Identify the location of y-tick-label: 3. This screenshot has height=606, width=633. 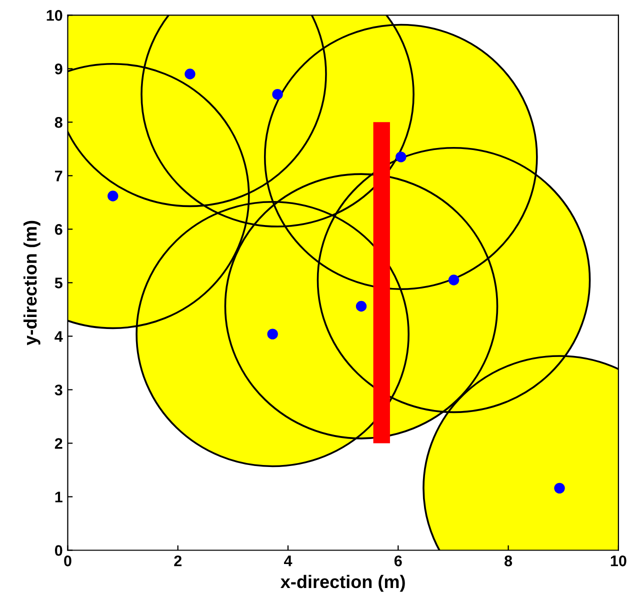
(58, 390).